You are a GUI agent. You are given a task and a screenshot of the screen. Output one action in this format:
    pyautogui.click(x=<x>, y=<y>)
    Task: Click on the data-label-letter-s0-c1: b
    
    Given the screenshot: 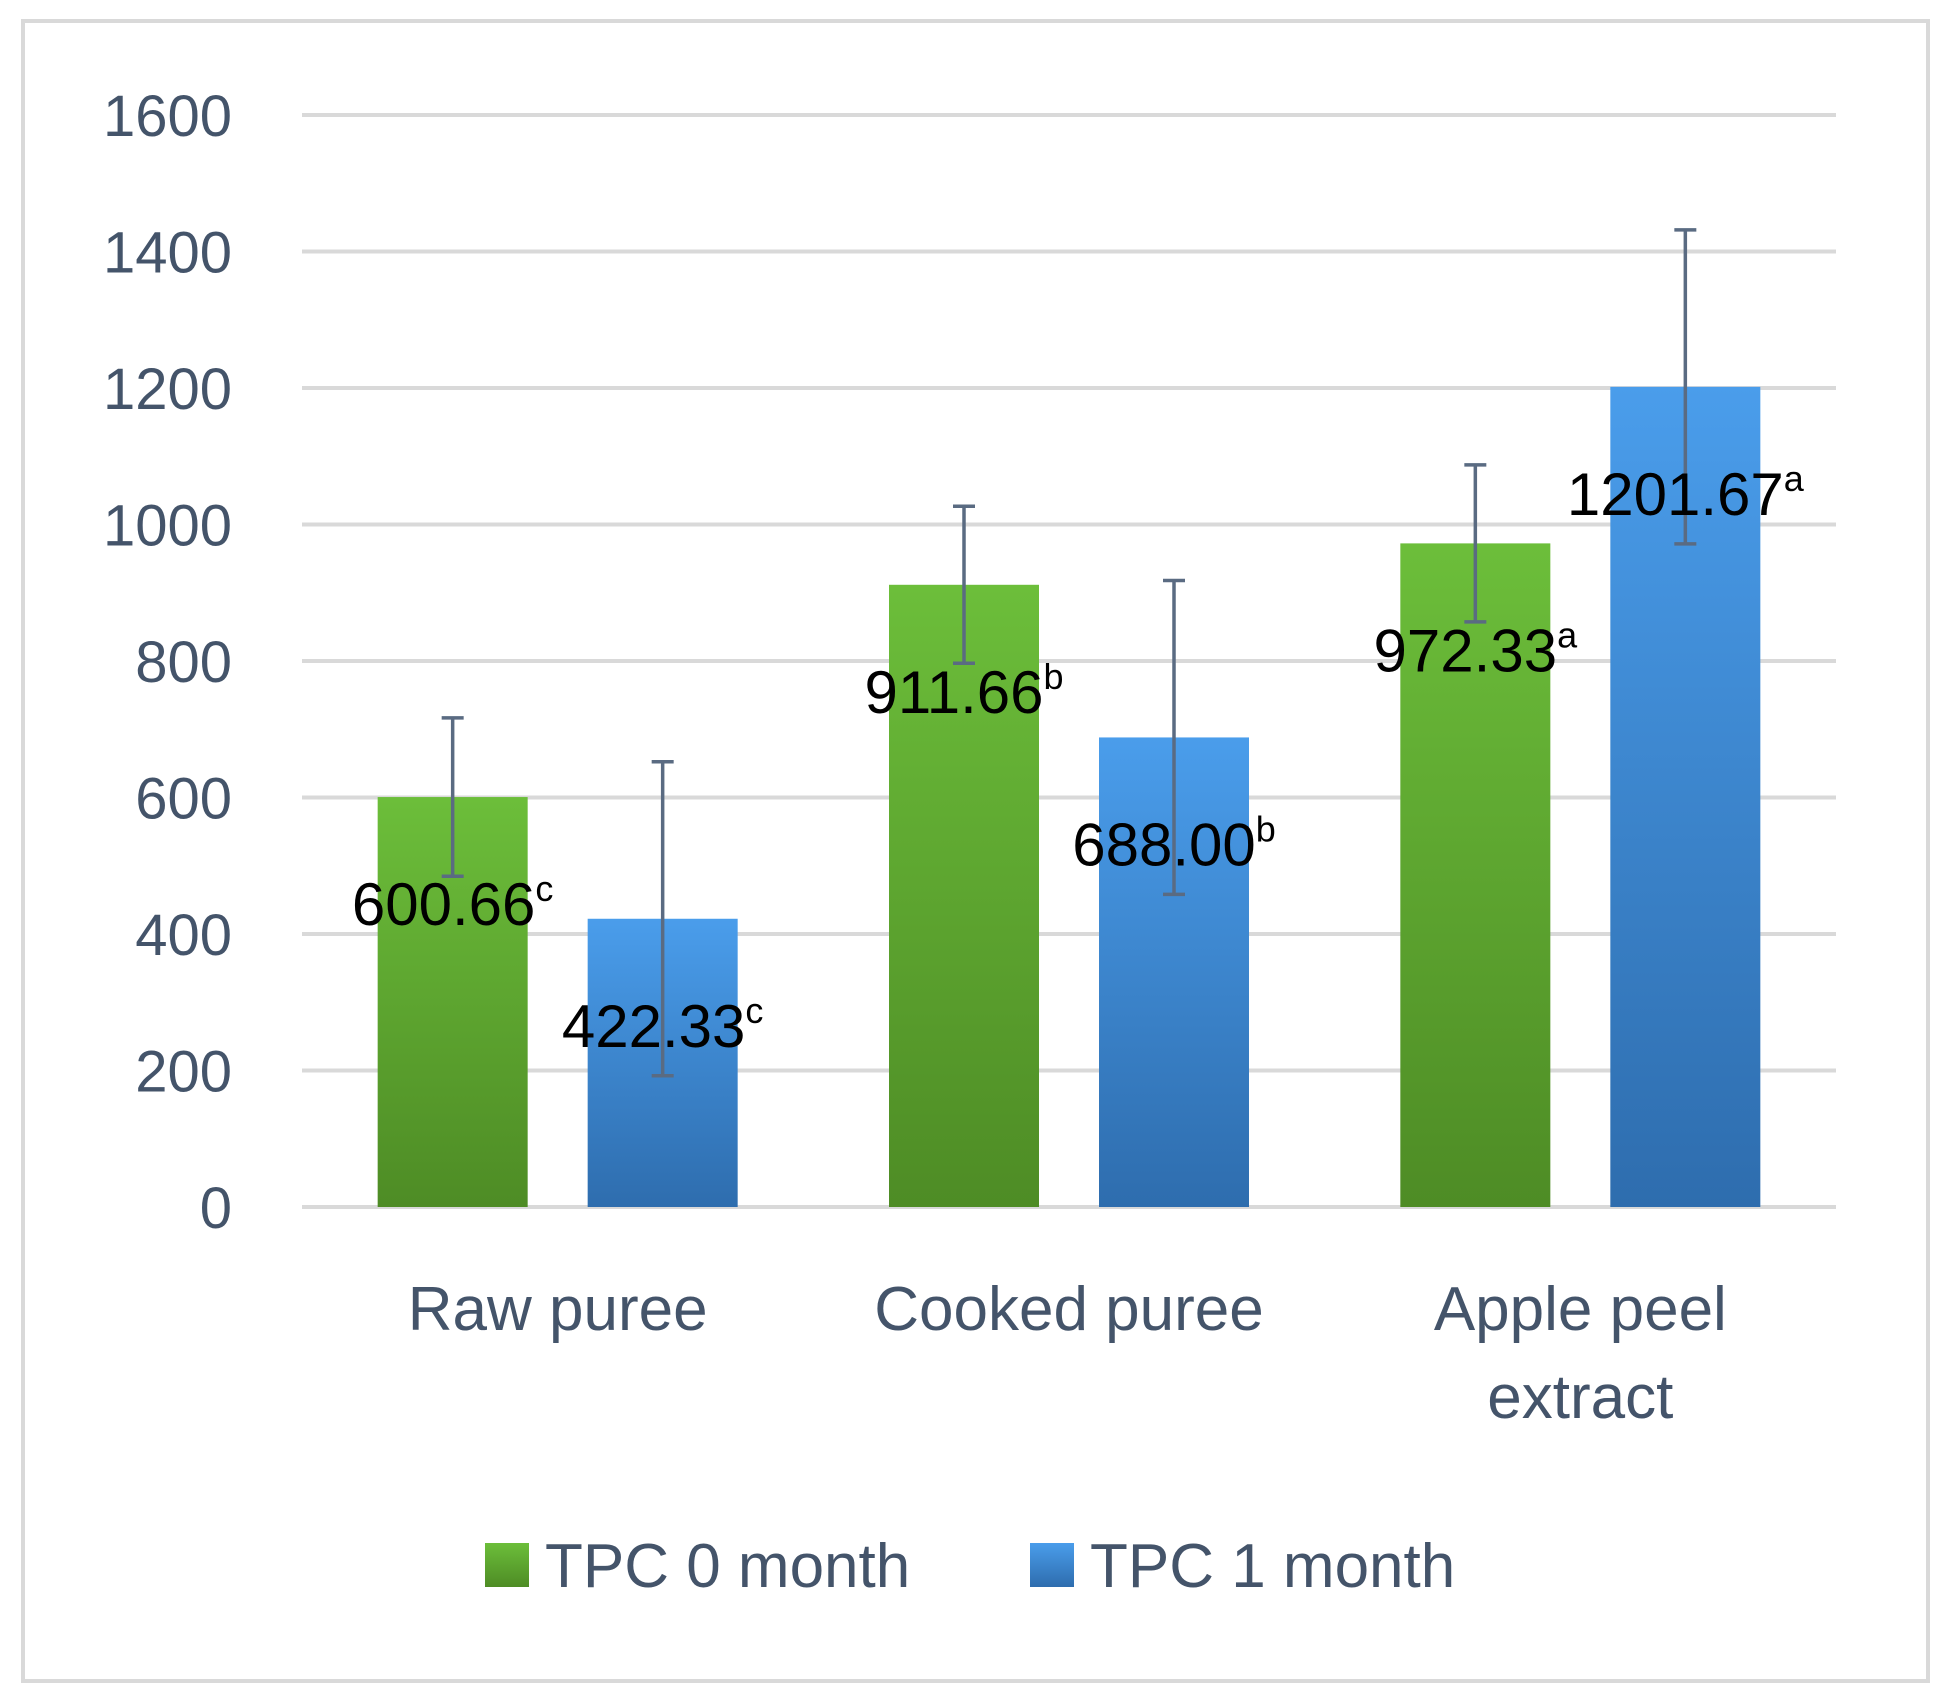 What is the action you would take?
    pyautogui.click(x=1054, y=676)
    